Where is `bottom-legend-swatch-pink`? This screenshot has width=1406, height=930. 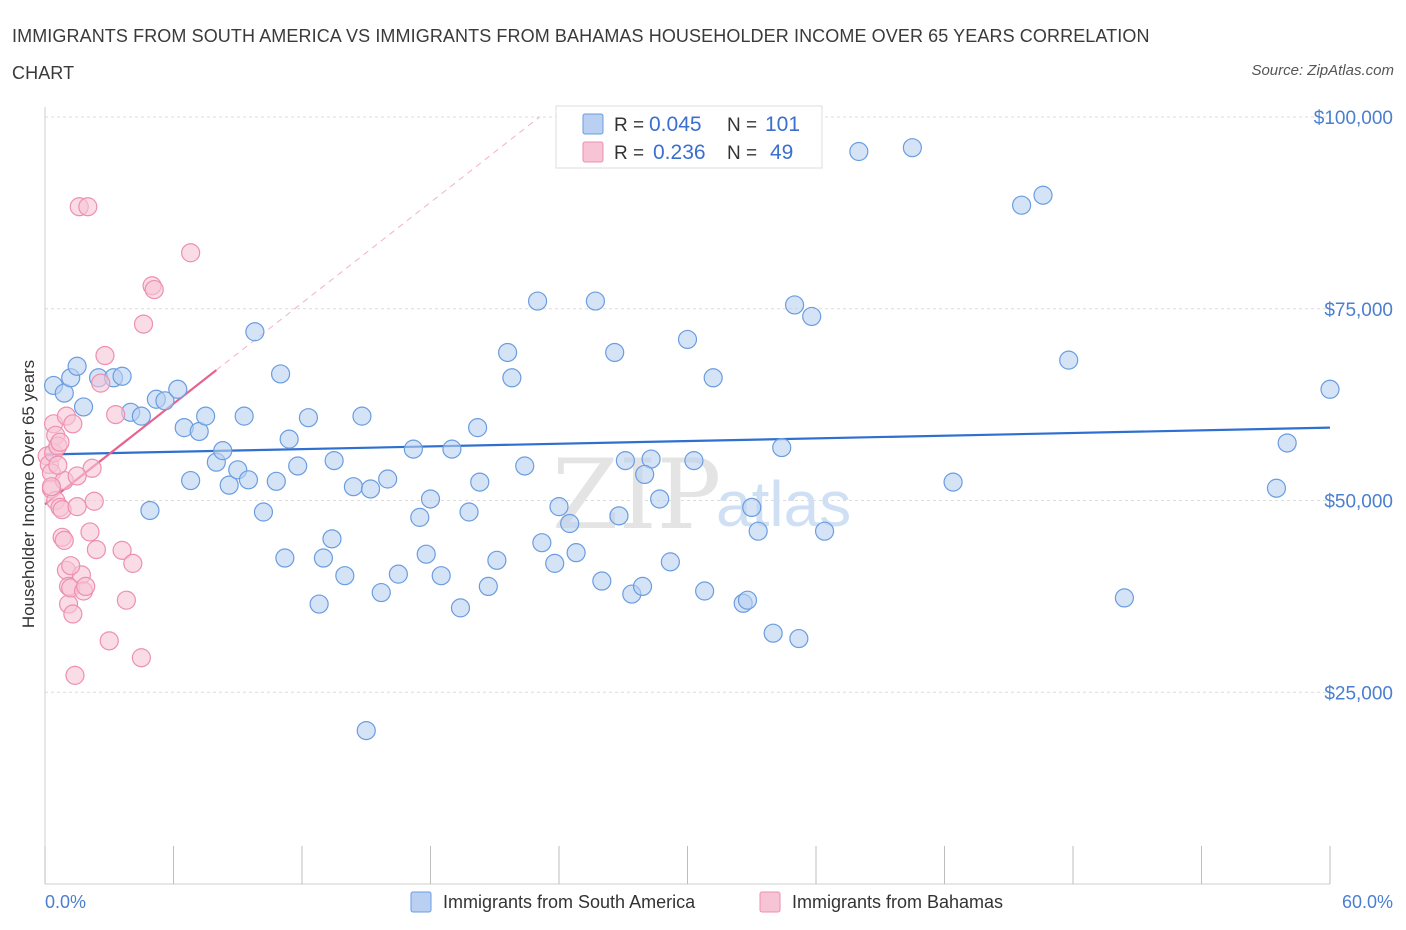 bottom-legend-swatch-pink is located at coordinates (770, 902).